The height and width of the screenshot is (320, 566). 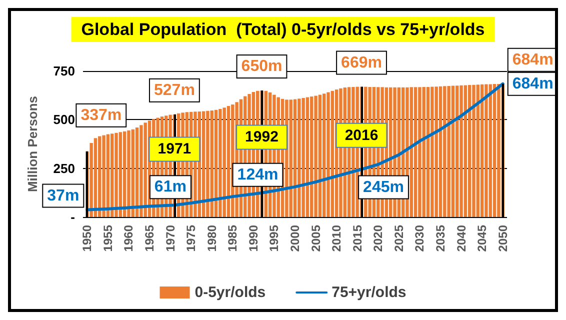 What do you see at coordinates (257, 175) in the screenshot?
I see `annotation: 124m` at bounding box center [257, 175].